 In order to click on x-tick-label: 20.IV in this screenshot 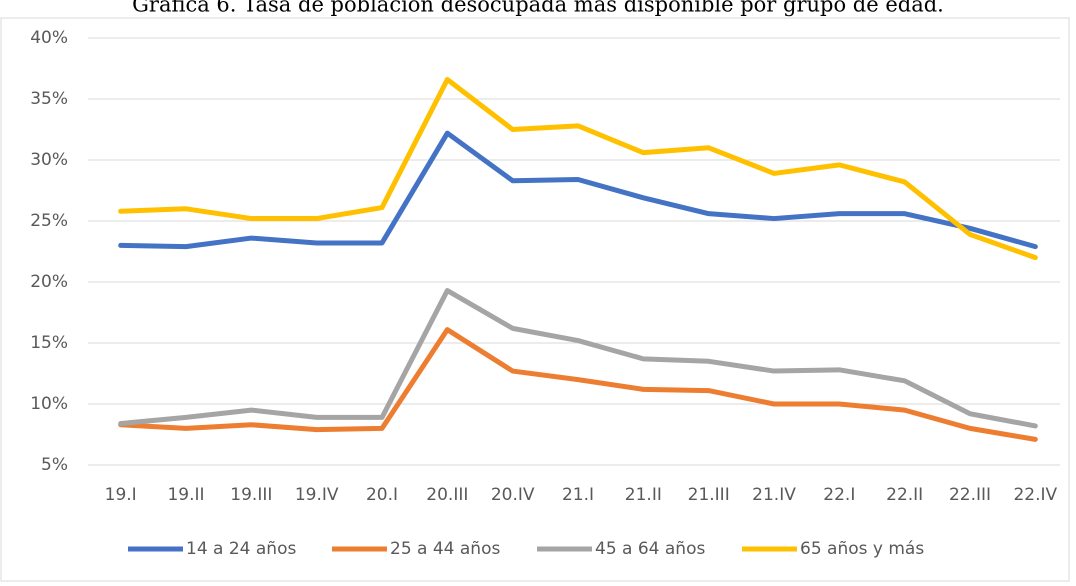, I will do `click(513, 495)`.